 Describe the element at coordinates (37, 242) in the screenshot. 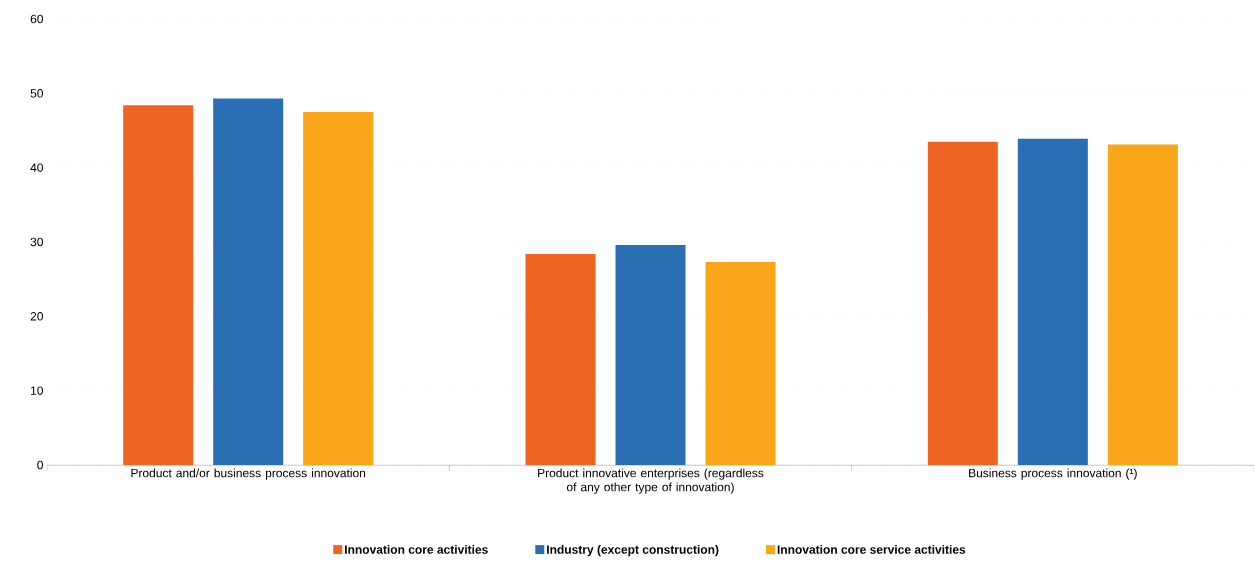

I see `y-tick-label: 30` at that location.